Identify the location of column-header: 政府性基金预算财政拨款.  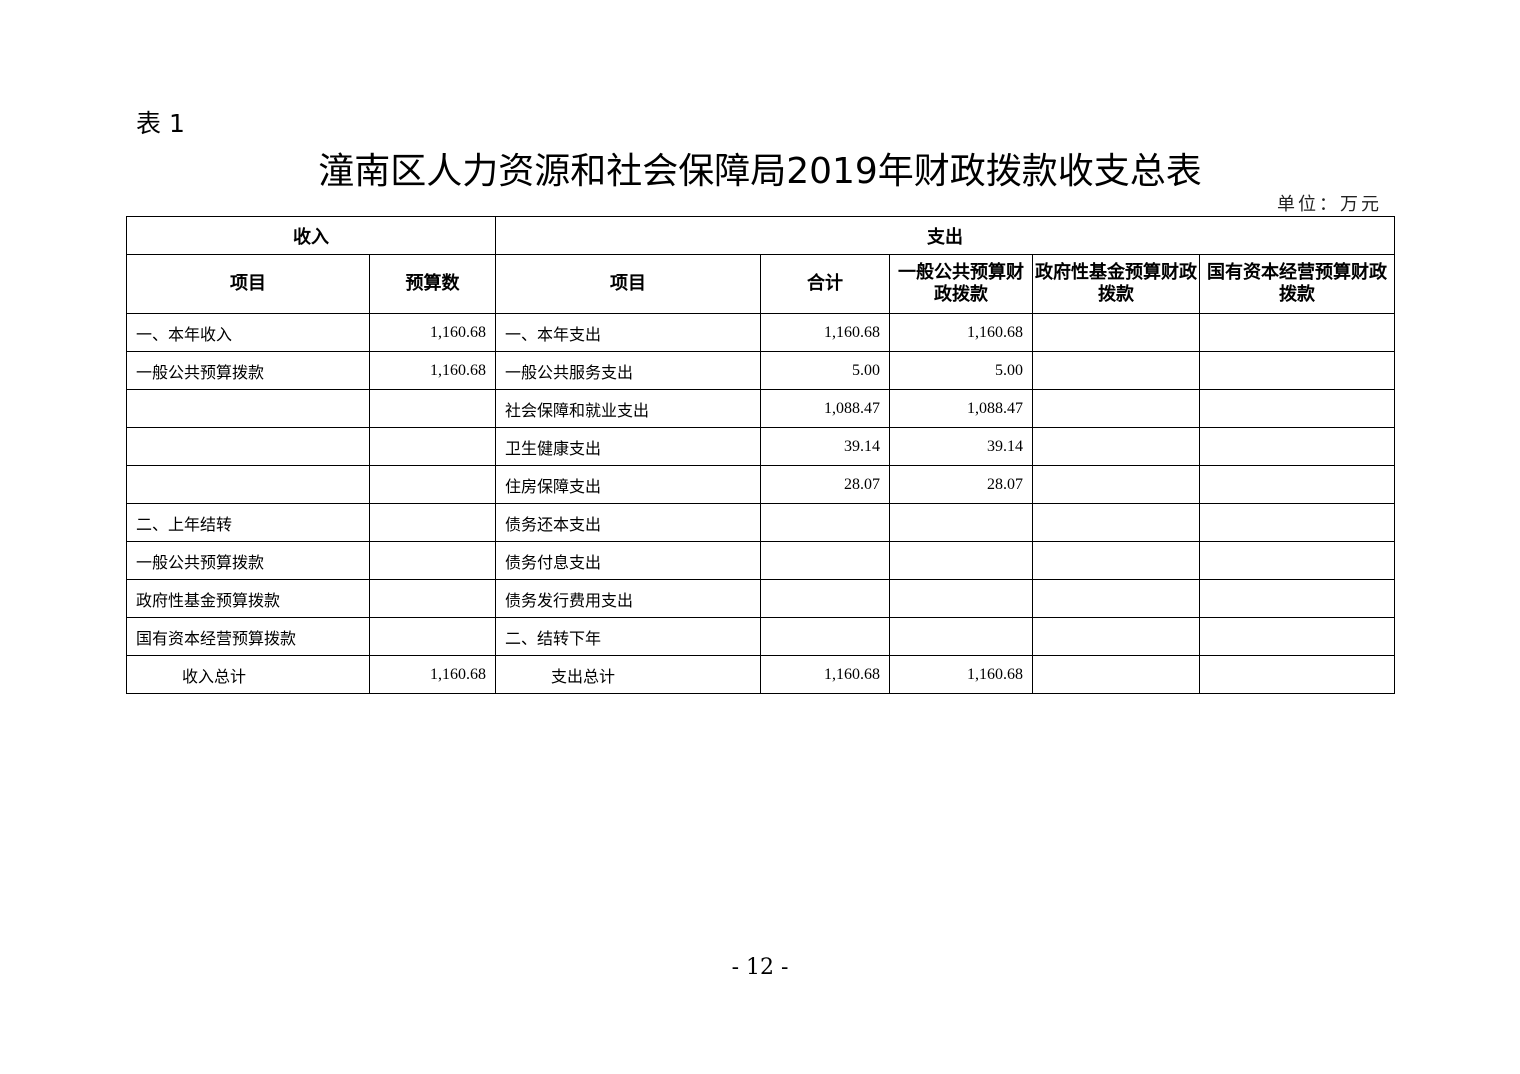
(1116, 284).